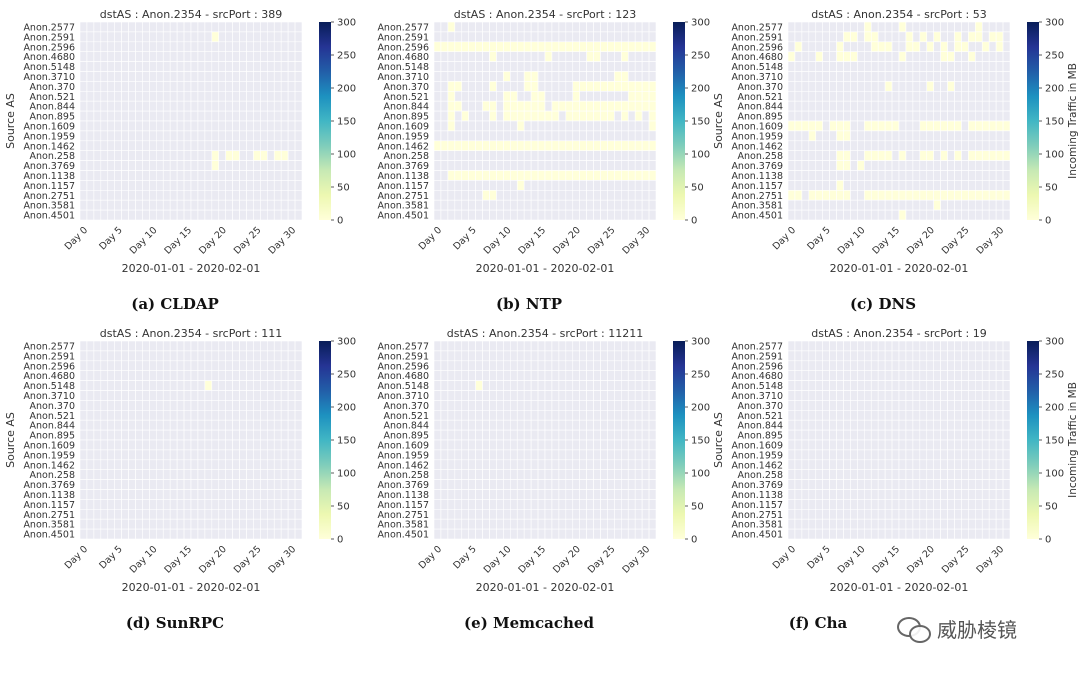 Image resolution: width=1080 pixels, height=676 pixels. I want to click on x-tick-label: Day 10, so click(144, 241).